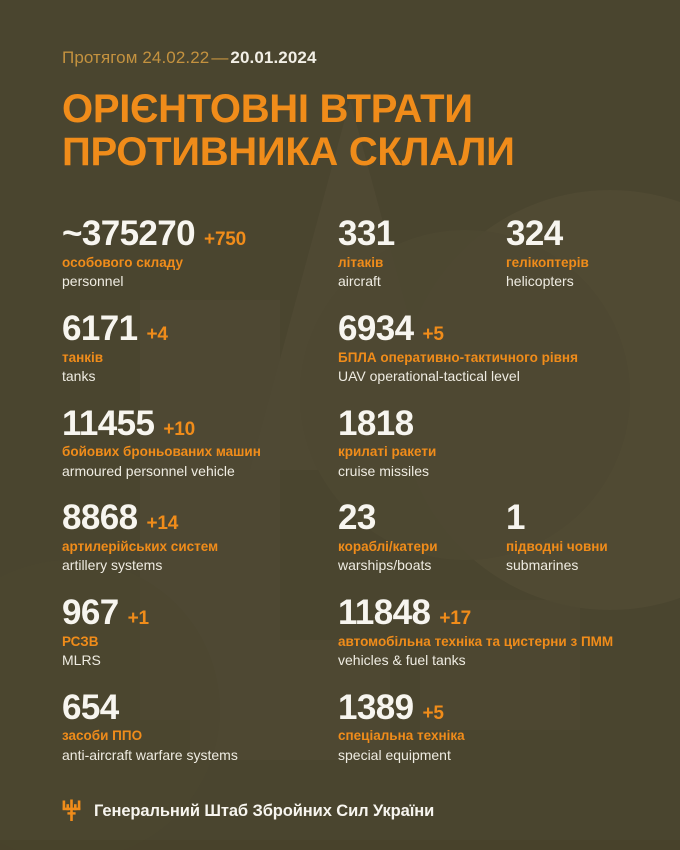 This screenshot has height=850, width=680. Describe the element at coordinates (394, 754) in the screenshot. I see `stat-label-en: special equipment` at that location.